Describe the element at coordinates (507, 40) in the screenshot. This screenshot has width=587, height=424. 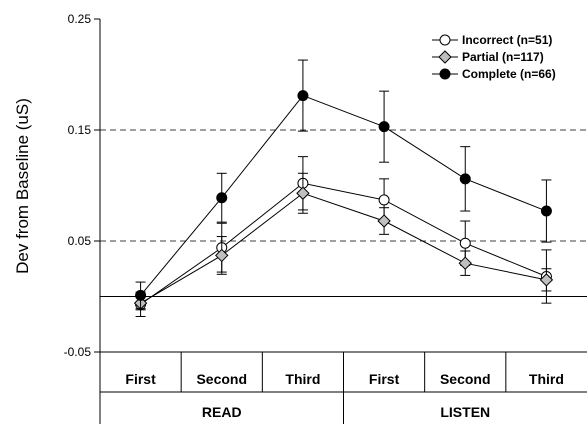
I see `legend-label: Incorrect (n=51)` at that location.